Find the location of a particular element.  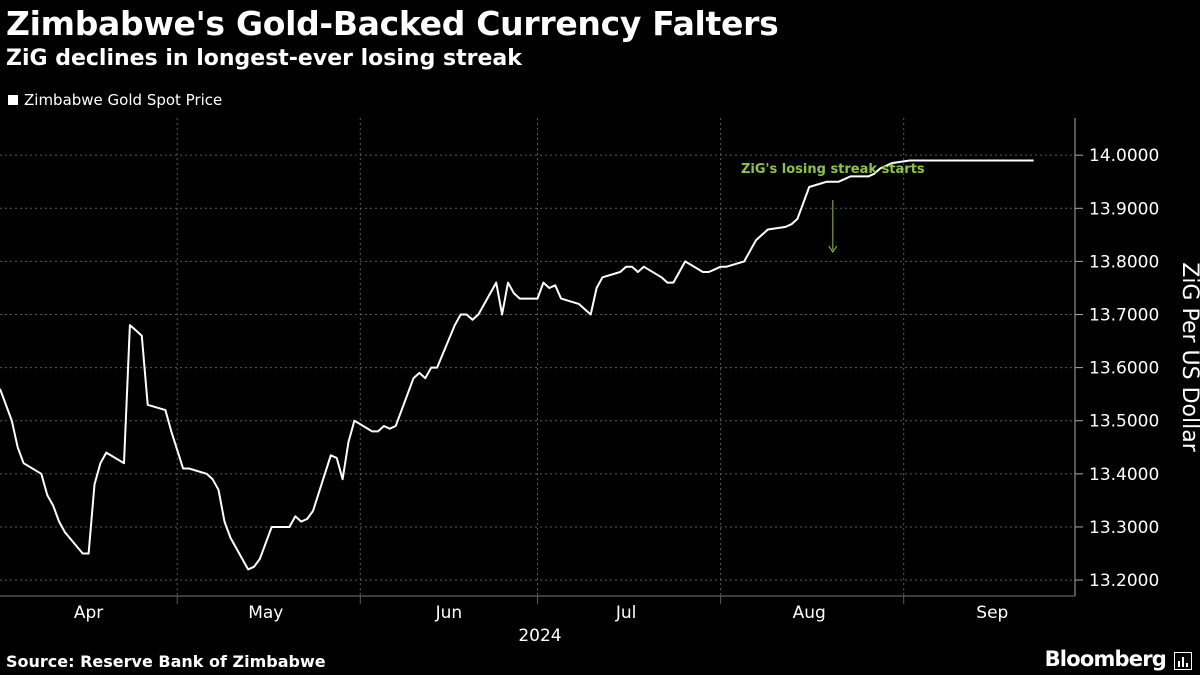

y-tick-label: 13.4000 is located at coordinates (1124, 475).